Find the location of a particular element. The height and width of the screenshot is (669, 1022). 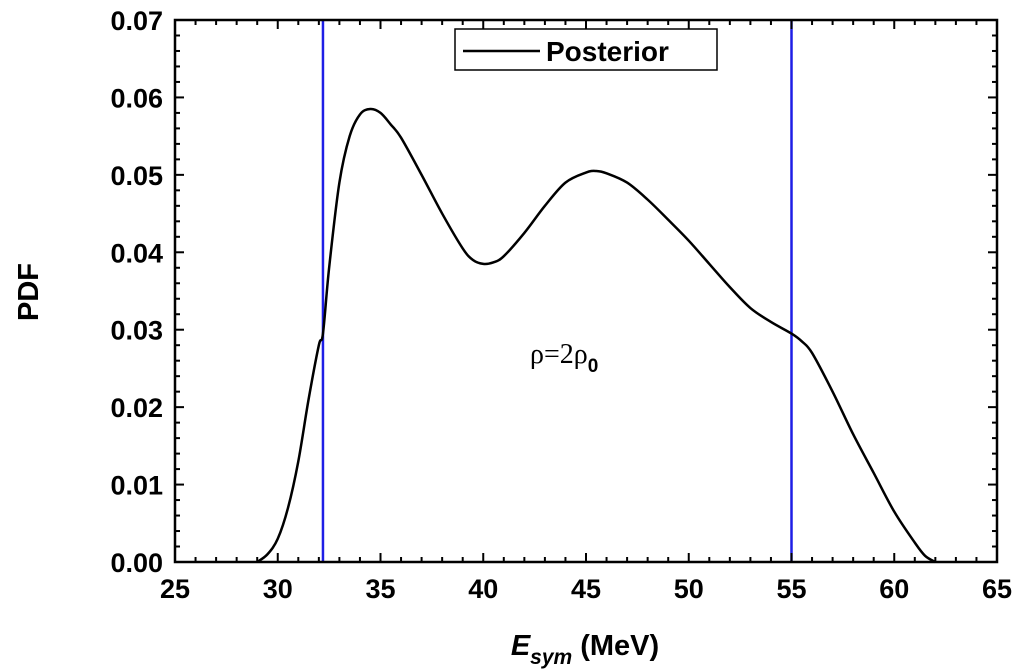

x-tick-label: 30 is located at coordinates (278, 589).